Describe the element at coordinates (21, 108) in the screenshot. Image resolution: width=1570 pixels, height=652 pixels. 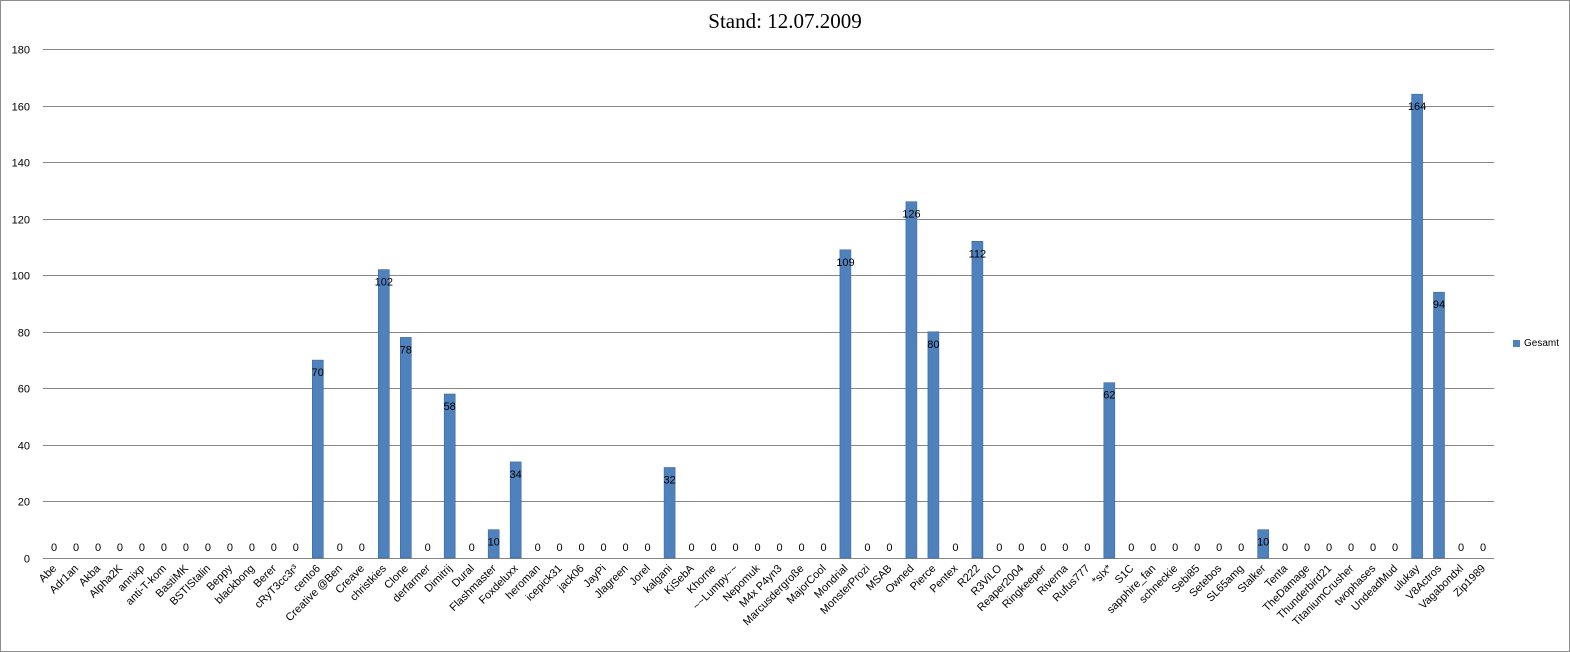
I see `y-tick-label: 160` at that location.